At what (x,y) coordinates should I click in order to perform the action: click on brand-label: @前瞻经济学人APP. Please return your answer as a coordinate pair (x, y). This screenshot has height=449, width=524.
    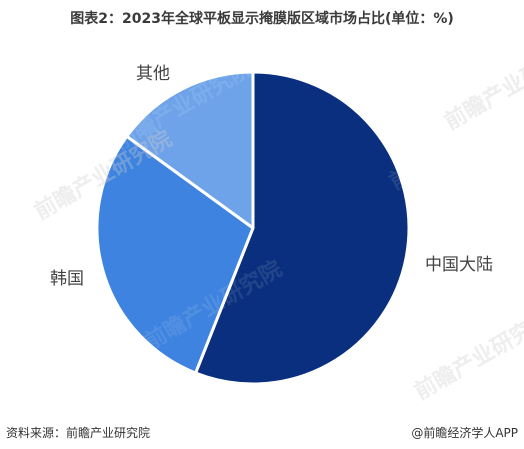
    Looking at the image, I should click on (464, 433).